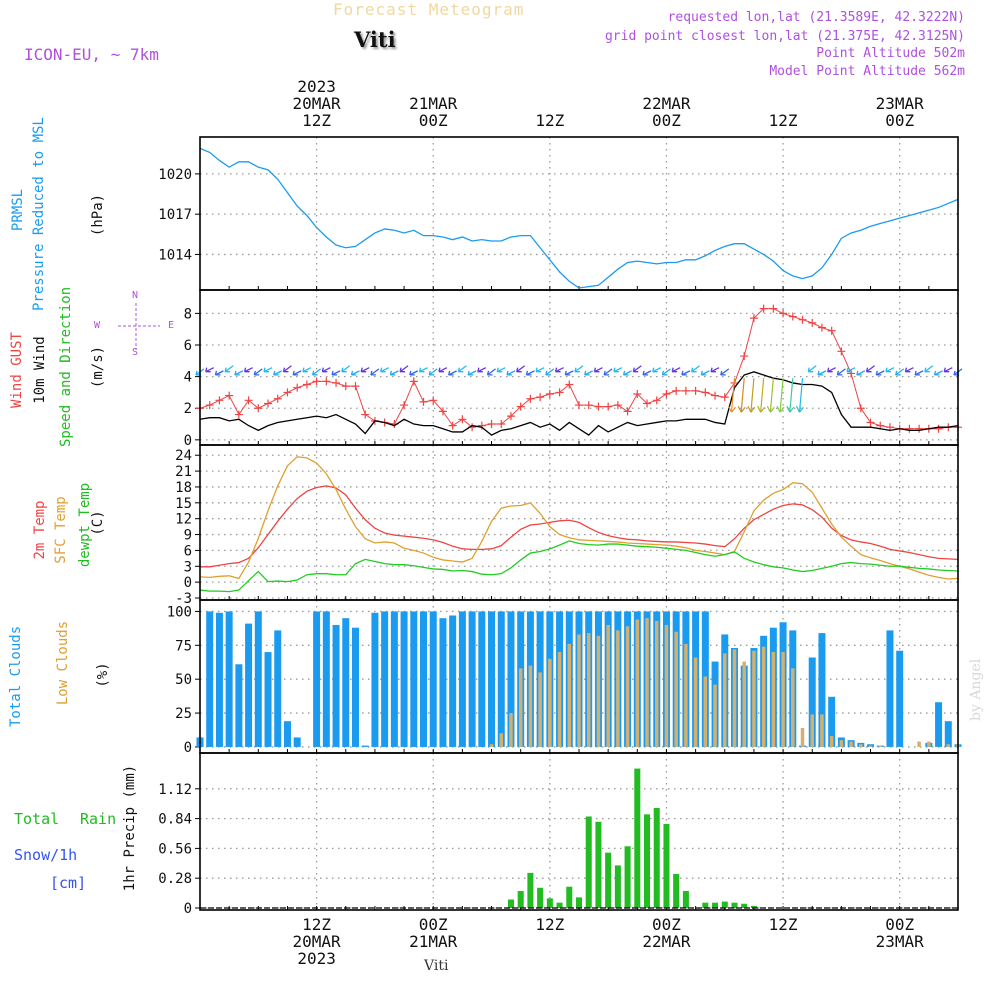 Image resolution: width=1000 pixels, height=1000 pixels. Describe the element at coordinates (139, 326) in the screenshot. I see `compass-rose` at that location.